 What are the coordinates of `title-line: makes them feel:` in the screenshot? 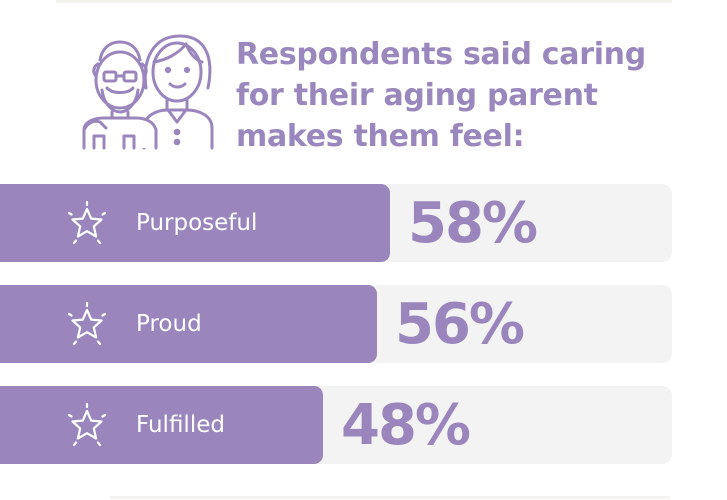 It's located at (380, 136).